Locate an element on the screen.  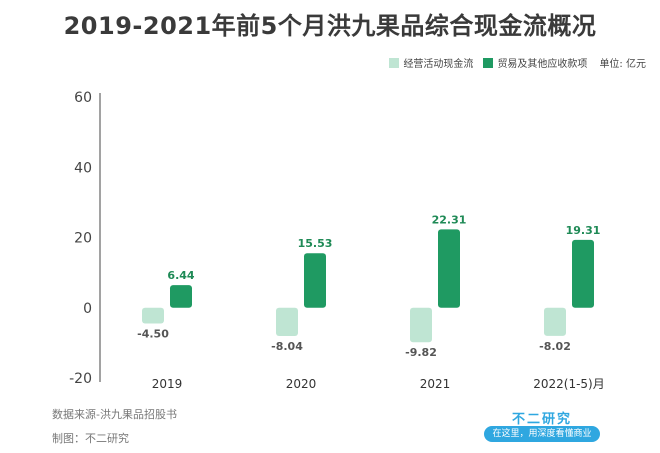
x-tick-label: 2020 is located at coordinates (301, 384).